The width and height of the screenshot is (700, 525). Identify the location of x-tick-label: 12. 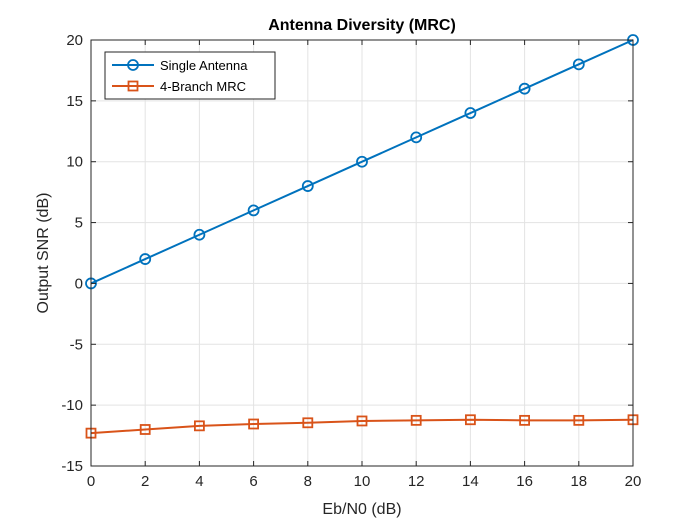
(416, 481).